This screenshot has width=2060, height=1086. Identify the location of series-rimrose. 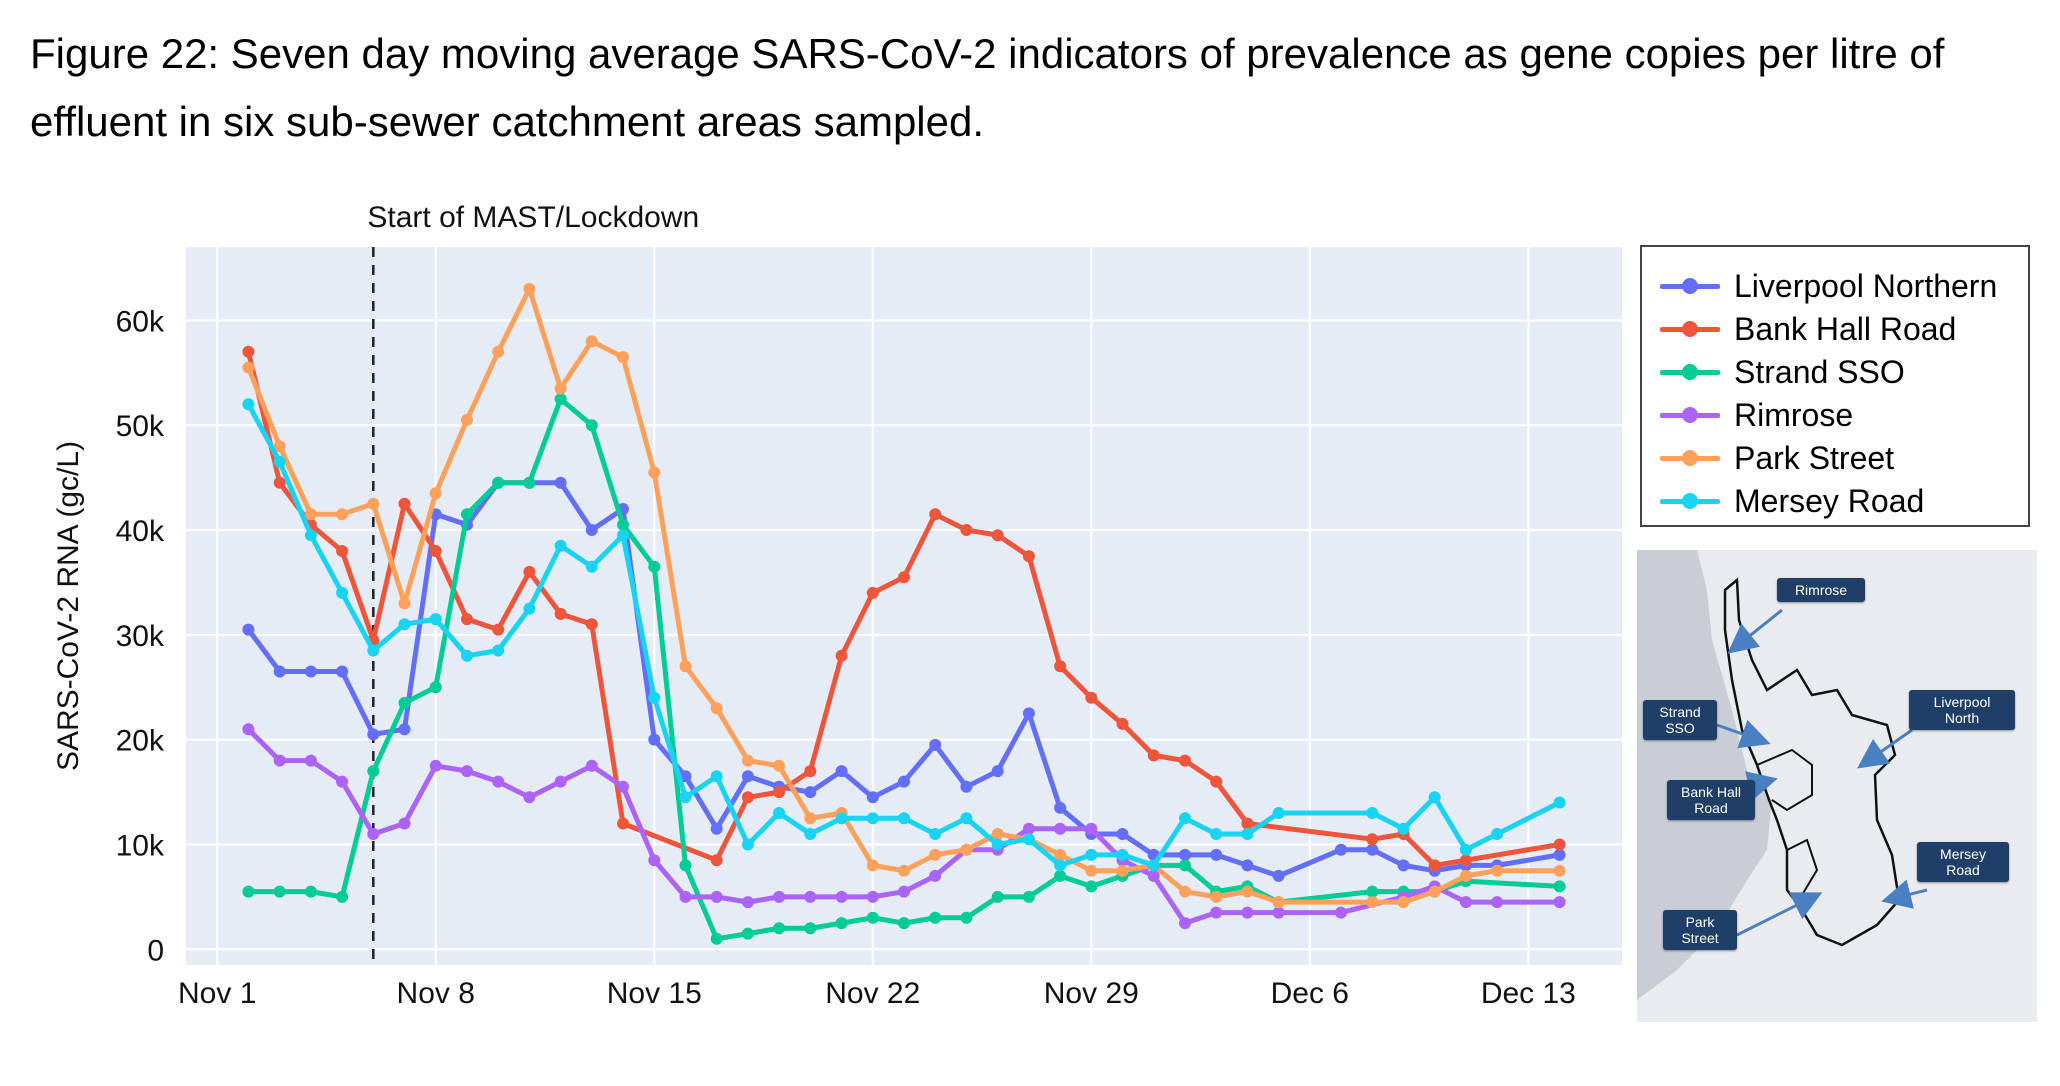
(904, 826).